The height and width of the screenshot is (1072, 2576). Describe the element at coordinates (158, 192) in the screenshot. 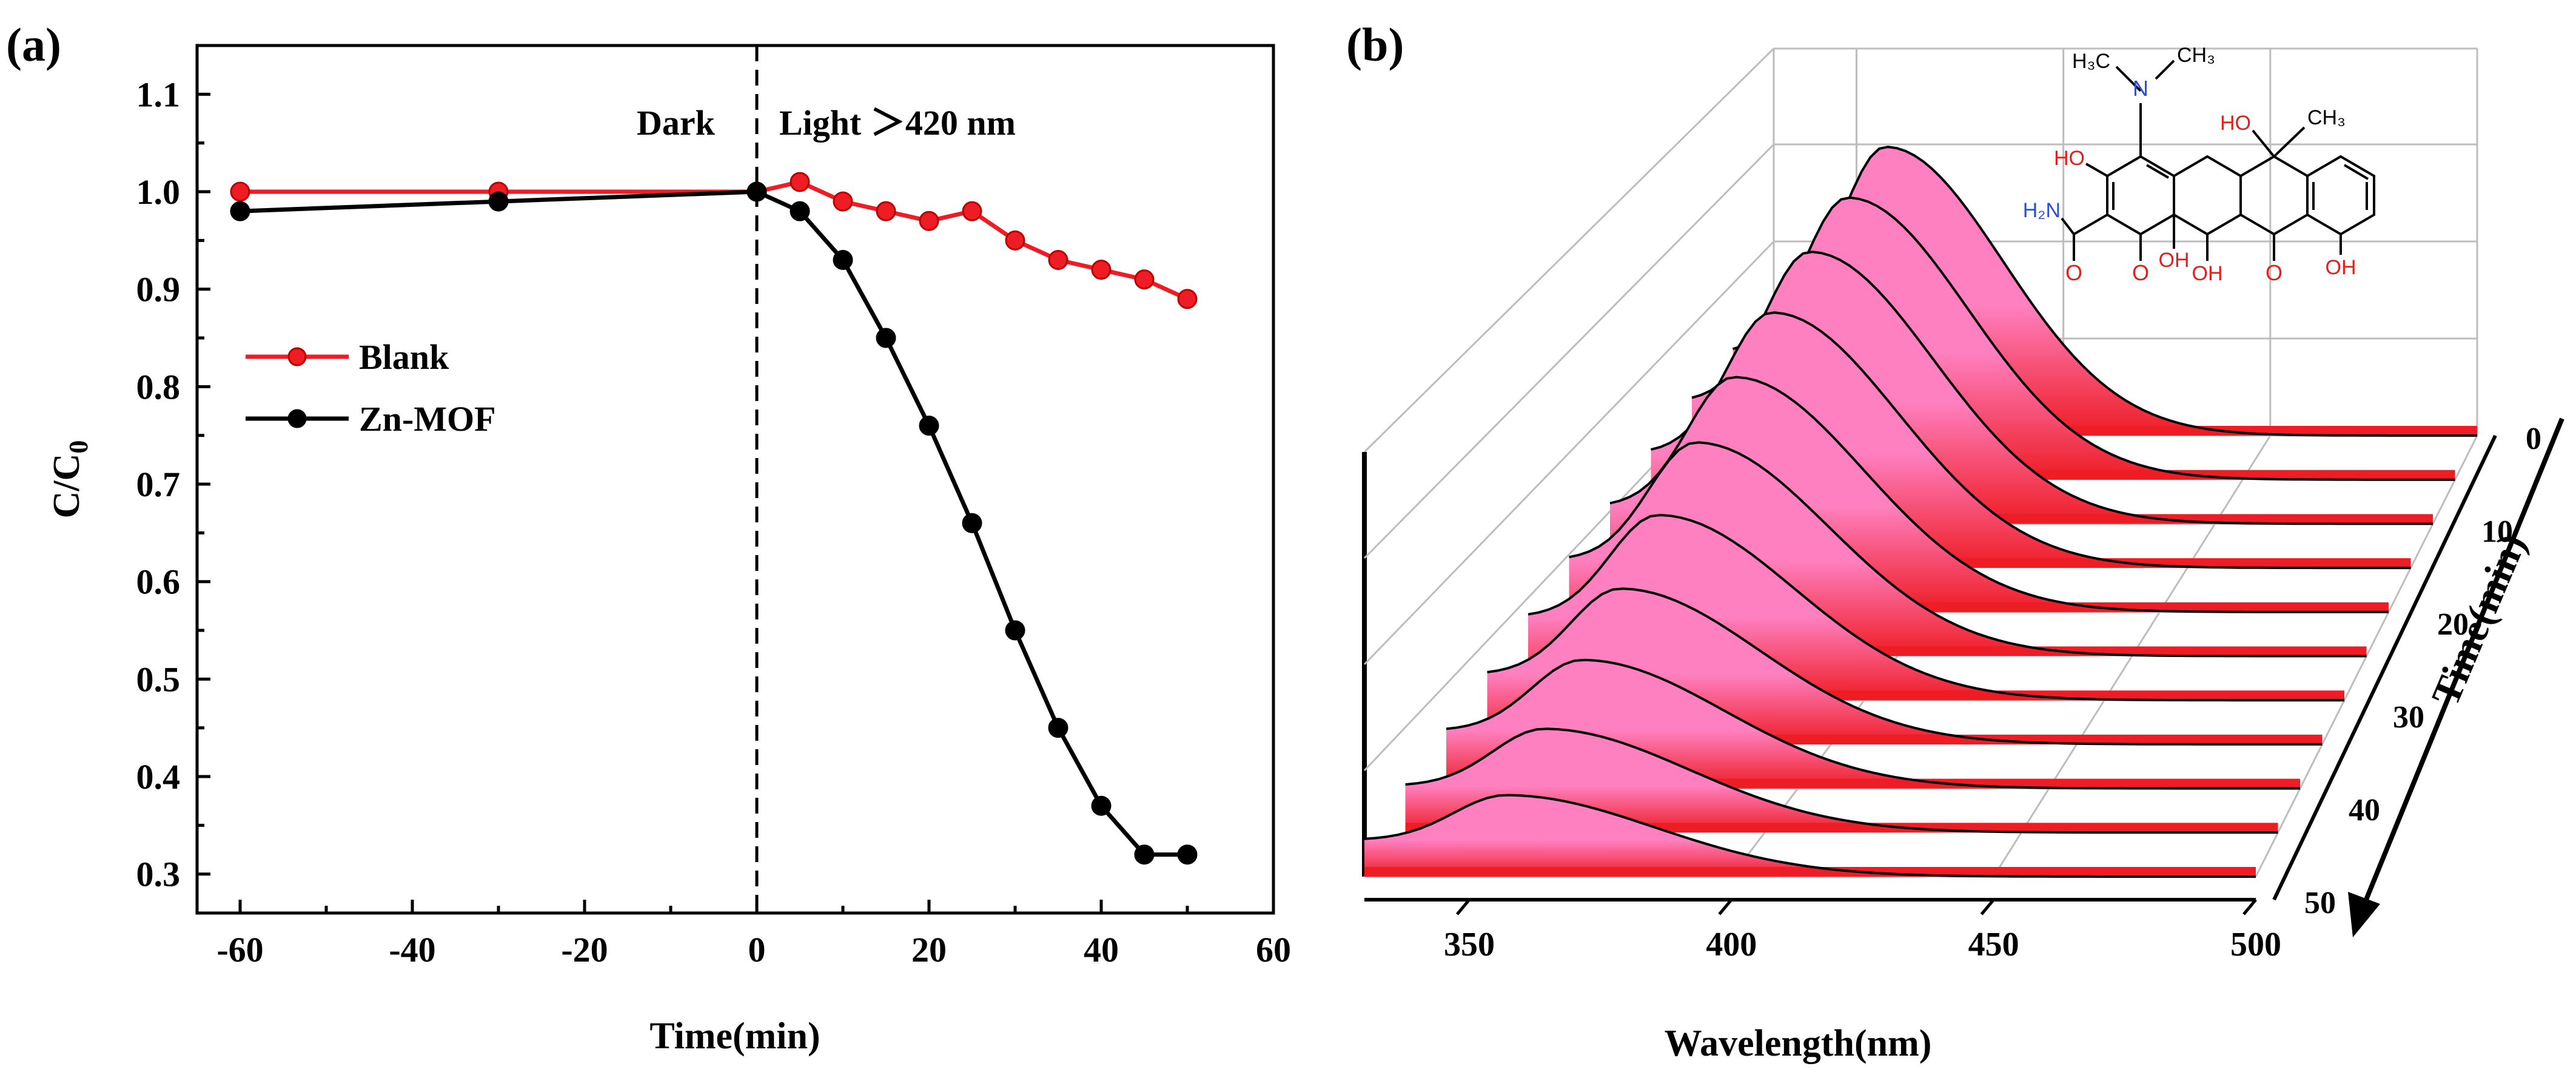

I see `y-tick-label: 1.0` at that location.